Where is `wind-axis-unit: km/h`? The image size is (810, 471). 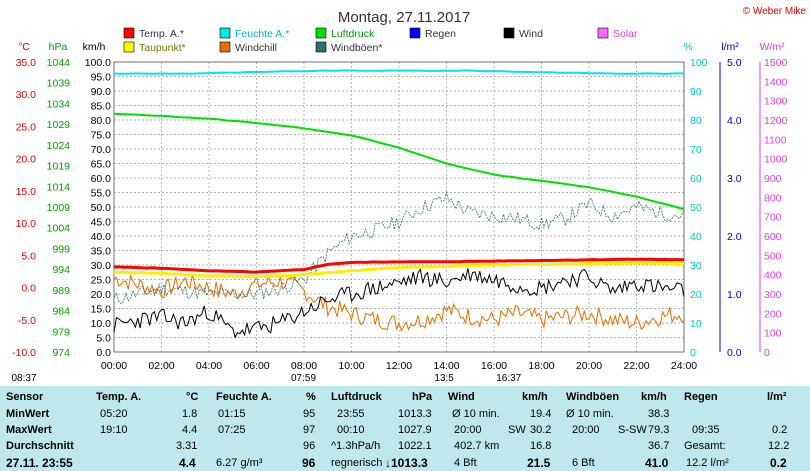 wind-axis-unit: km/h is located at coordinates (94, 47).